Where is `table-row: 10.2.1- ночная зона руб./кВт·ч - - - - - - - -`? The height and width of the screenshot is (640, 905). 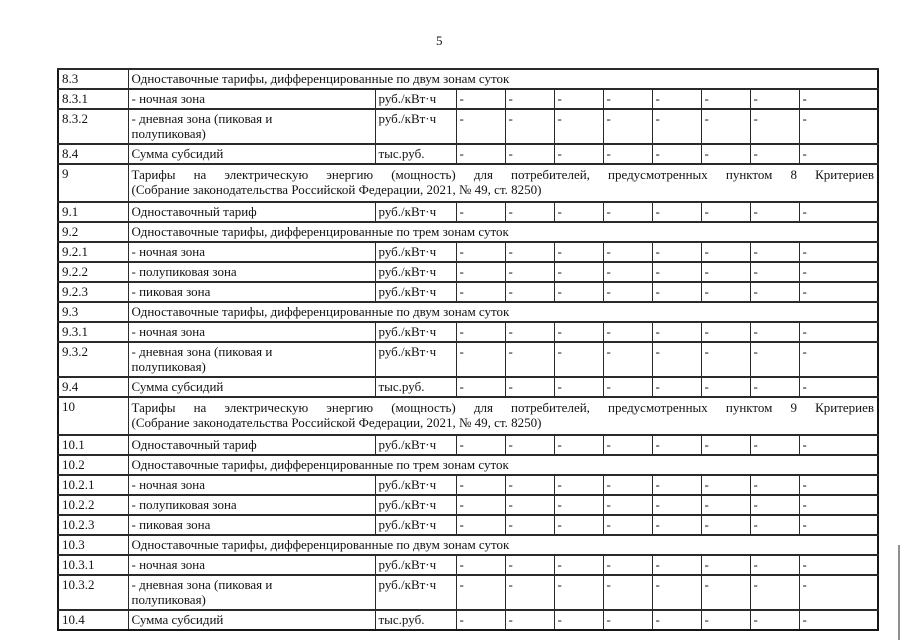 table-row: 10.2.1- ночная зона руб./кВт·ч - - - - - - - - is located at coordinates (468, 485).